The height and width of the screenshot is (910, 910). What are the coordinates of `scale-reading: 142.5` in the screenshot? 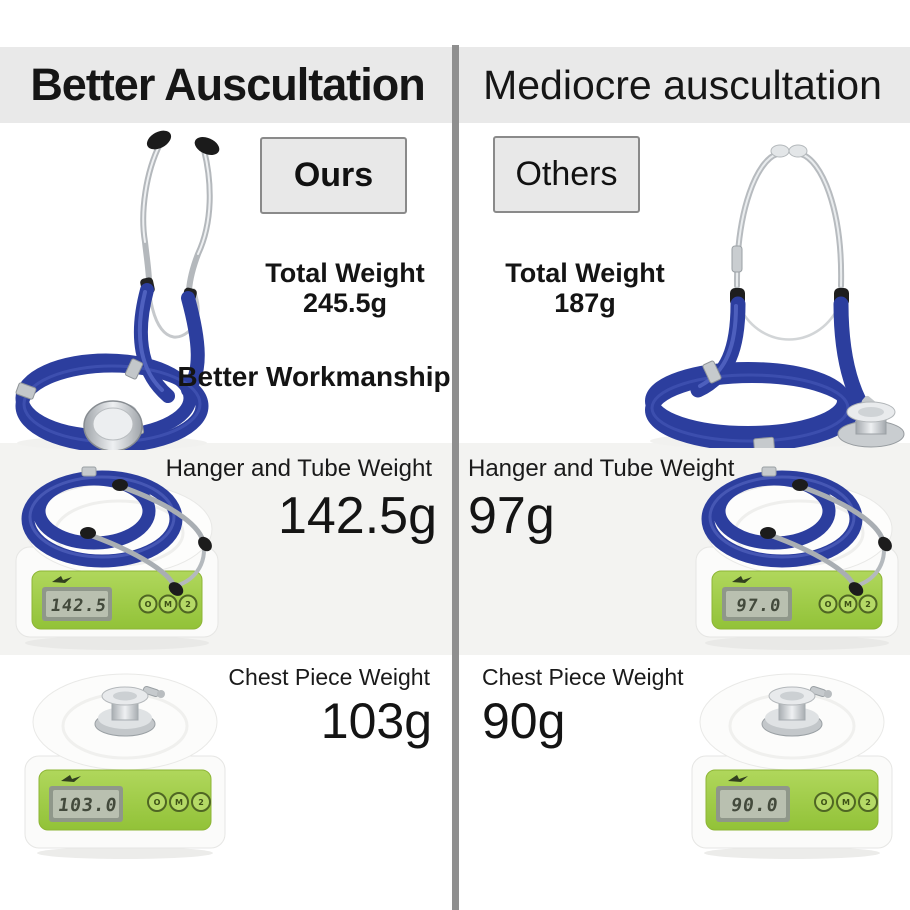 It's located at (78, 606).